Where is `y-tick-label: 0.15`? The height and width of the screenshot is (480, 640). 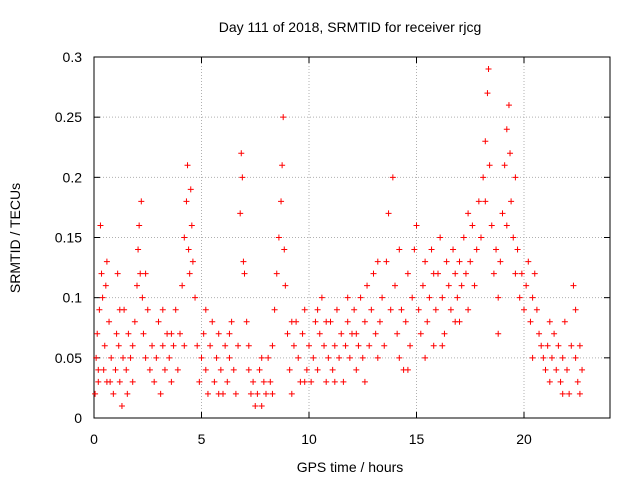 y-tick-label: 0.15 is located at coordinates (68, 238).